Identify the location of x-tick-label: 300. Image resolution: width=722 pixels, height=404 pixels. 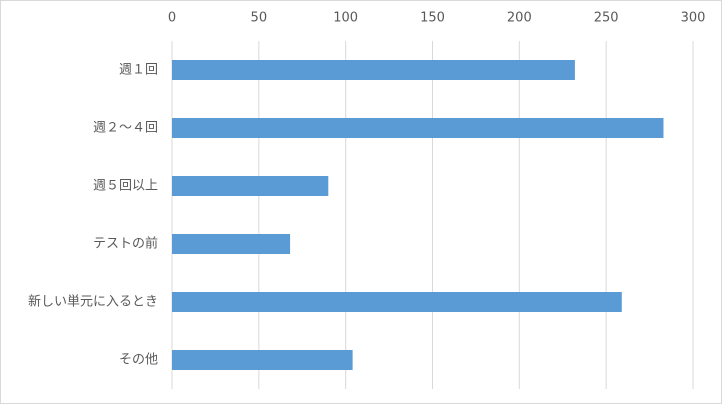
(693, 18).